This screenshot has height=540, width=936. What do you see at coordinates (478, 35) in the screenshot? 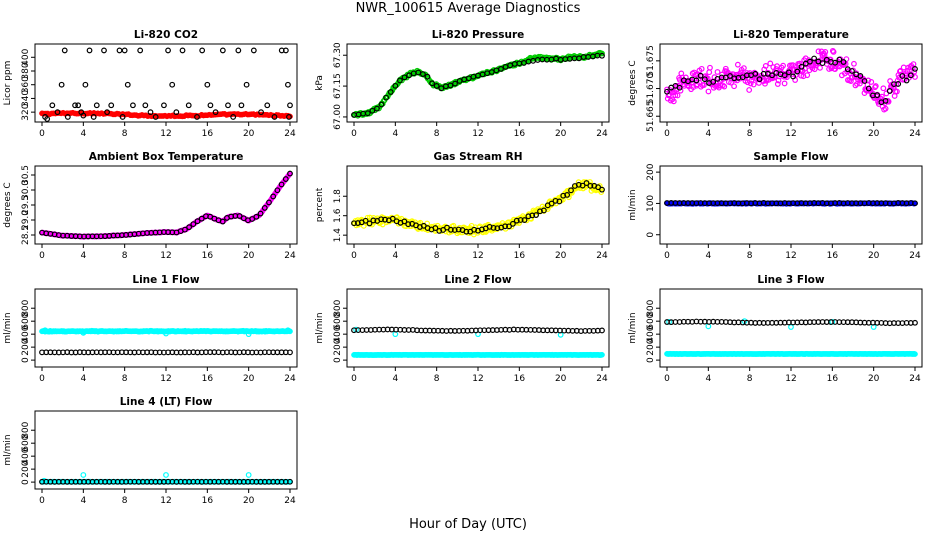
I see `panel-title: Li-820 Pressure` at bounding box center [478, 35].